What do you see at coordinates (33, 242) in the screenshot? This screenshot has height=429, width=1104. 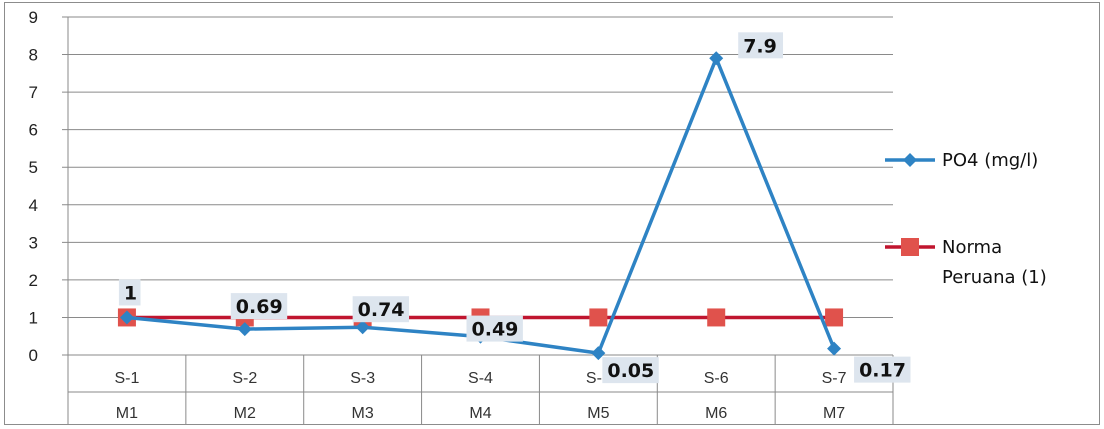 I see `y-tick-label: 3` at bounding box center [33, 242].